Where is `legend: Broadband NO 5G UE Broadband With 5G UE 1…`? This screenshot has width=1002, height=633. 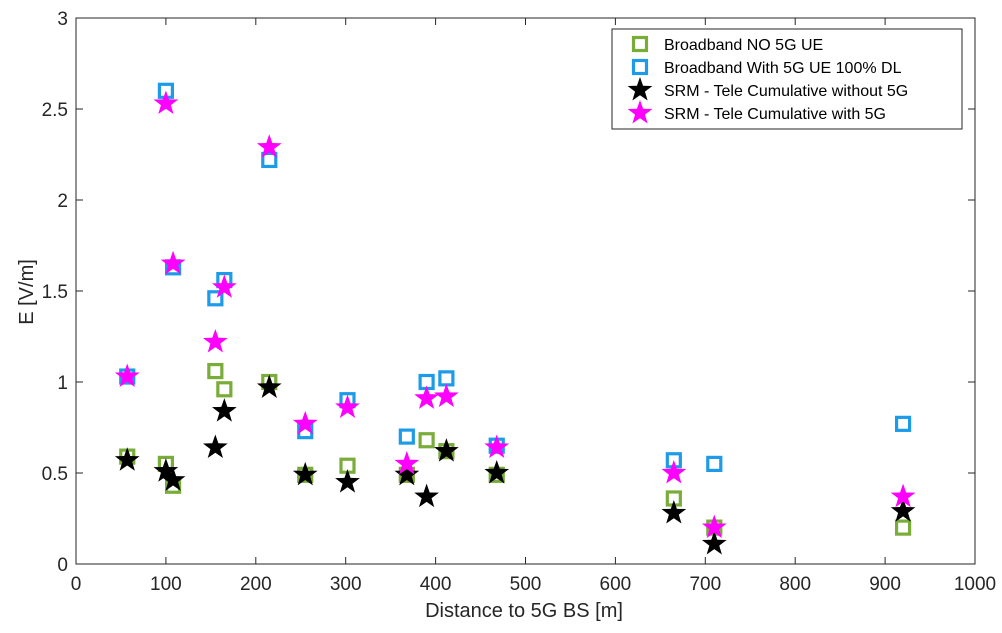
legend: Broadband NO 5G UE Broadband With 5G UE 1… is located at coordinates (787, 79).